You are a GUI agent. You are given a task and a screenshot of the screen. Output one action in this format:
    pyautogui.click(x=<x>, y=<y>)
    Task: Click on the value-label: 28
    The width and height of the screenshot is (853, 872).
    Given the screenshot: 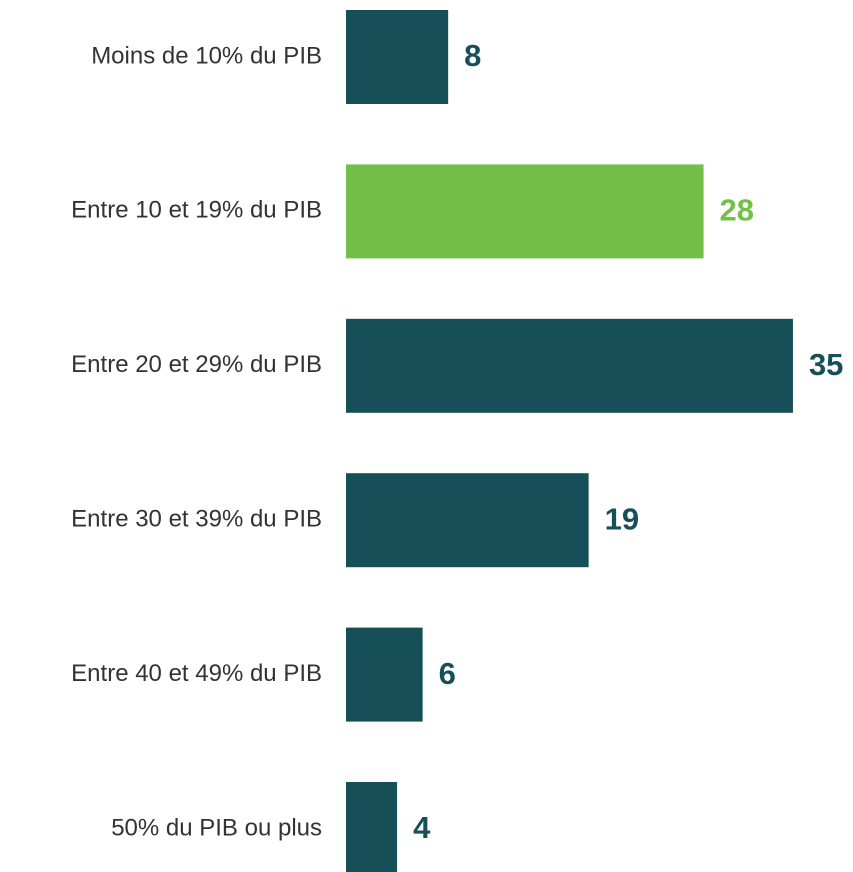 What is the action you would take?
    pyautogui.click(x=737, y=210)
    